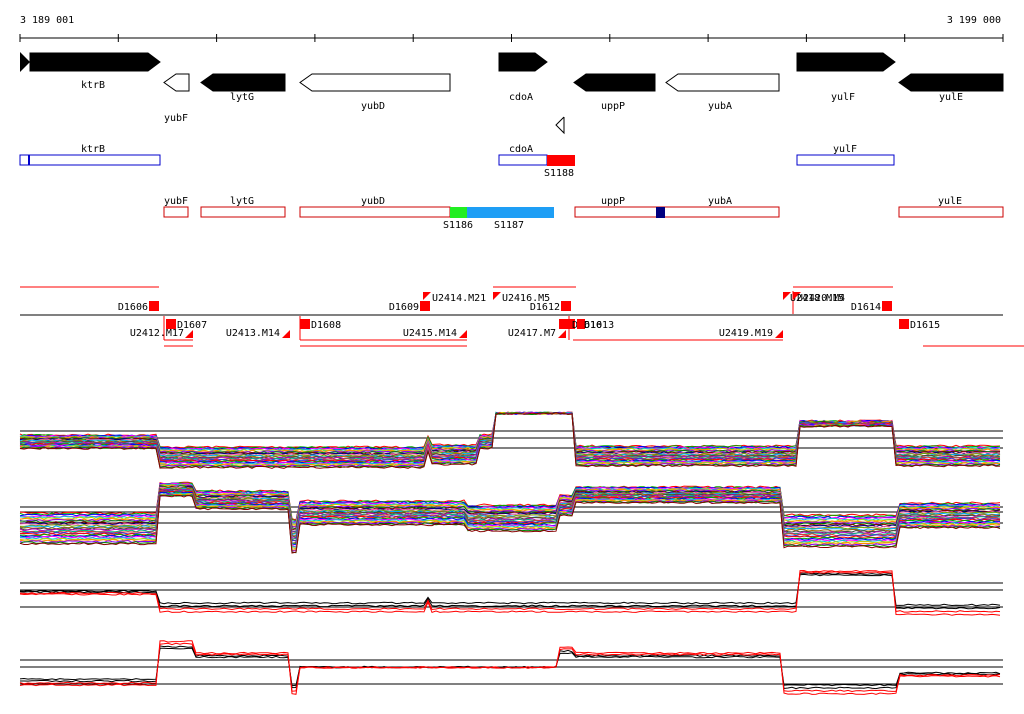 This screenshot has height=714, width=1024. I want to click on segment-navy-marker, so click(660, 212).